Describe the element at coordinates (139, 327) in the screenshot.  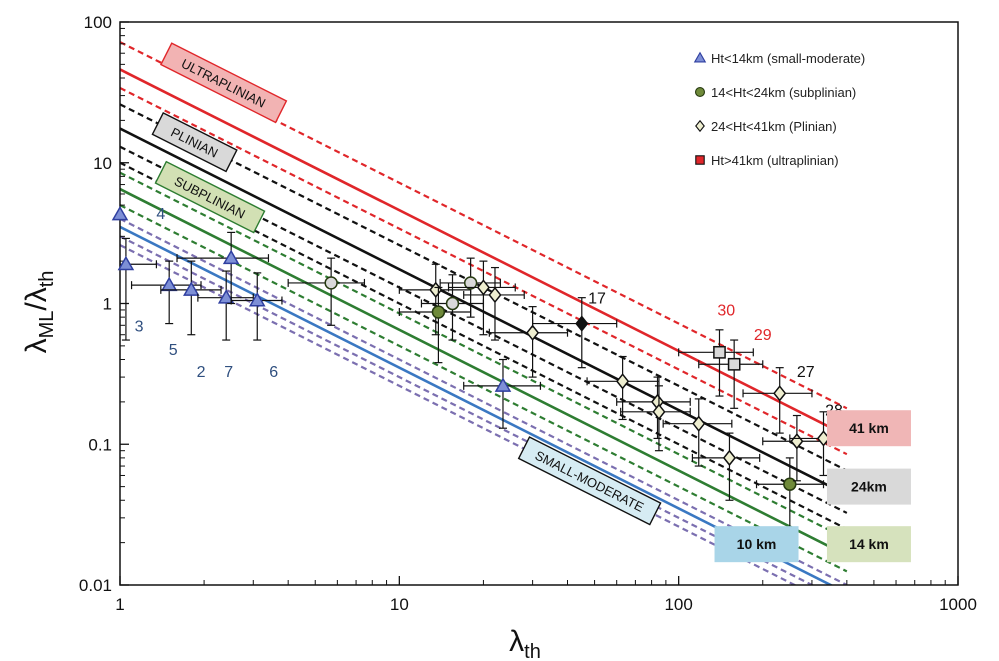
I see `point-label-1: 3` at that location.